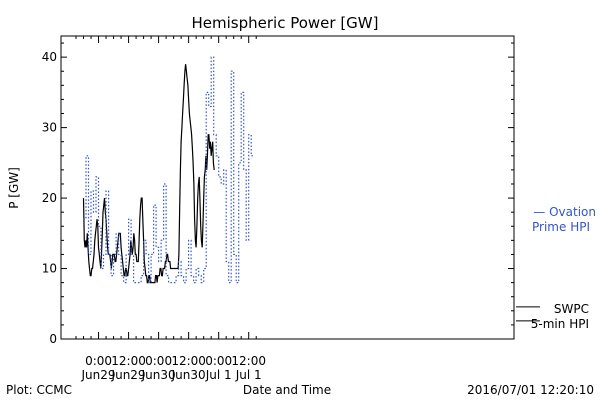  What do you see at coordinates (49, 198) in the screenshot?
I see `y-tick-label-2: 20` at bounding box center [49, 198].